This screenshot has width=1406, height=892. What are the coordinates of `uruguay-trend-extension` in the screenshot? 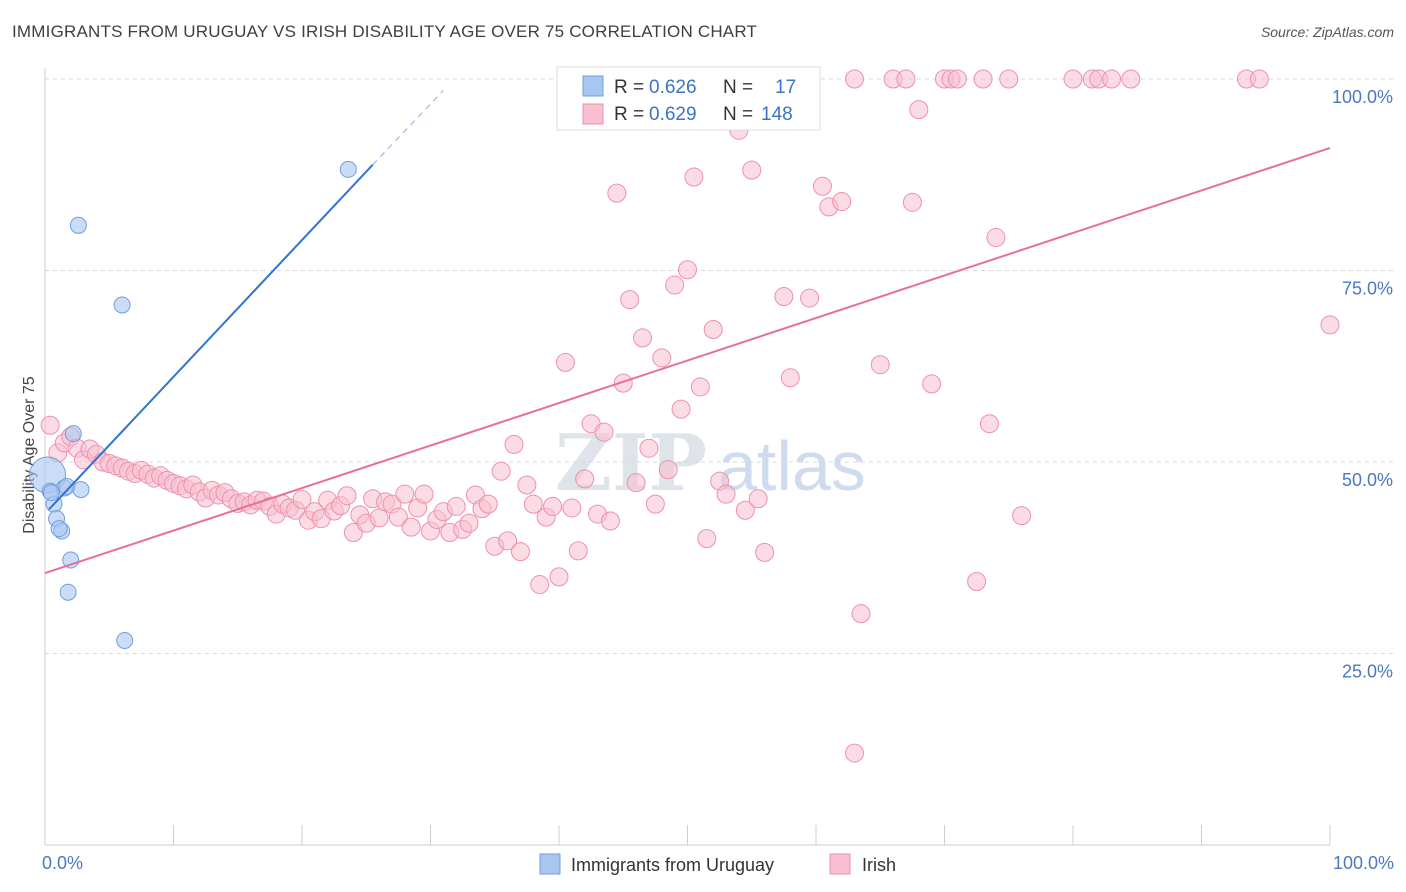 It's located at (408, 128).